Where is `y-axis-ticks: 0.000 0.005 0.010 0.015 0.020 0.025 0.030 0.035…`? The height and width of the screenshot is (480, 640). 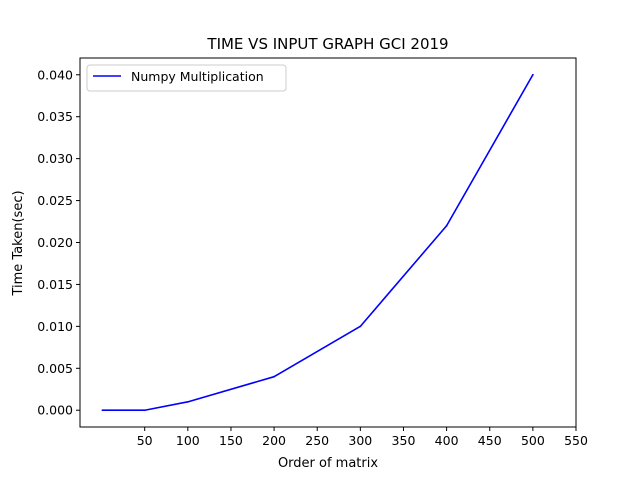
y-axis-ticks: 0.000 0.005 0.010 0.015 0.020 0.025 0.030 0.035… is located at coordinates (58, 242).